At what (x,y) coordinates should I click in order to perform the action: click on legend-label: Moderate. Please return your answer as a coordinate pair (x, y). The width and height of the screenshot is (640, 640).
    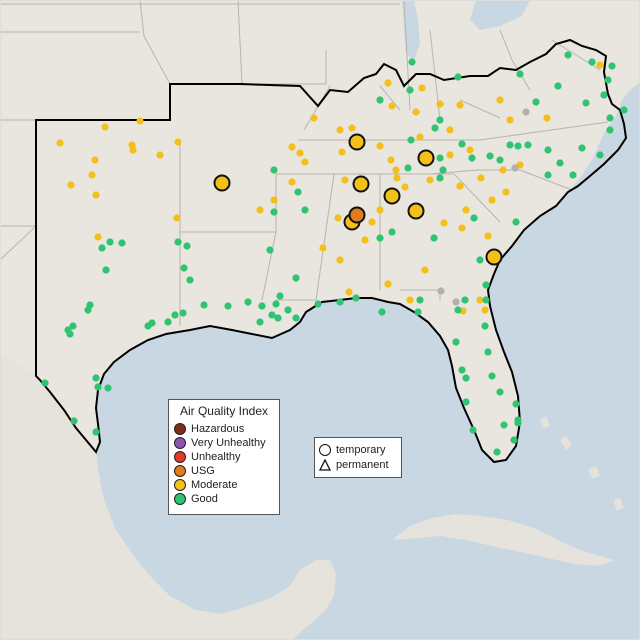
    Looking at the image, I should click on (214, 485).